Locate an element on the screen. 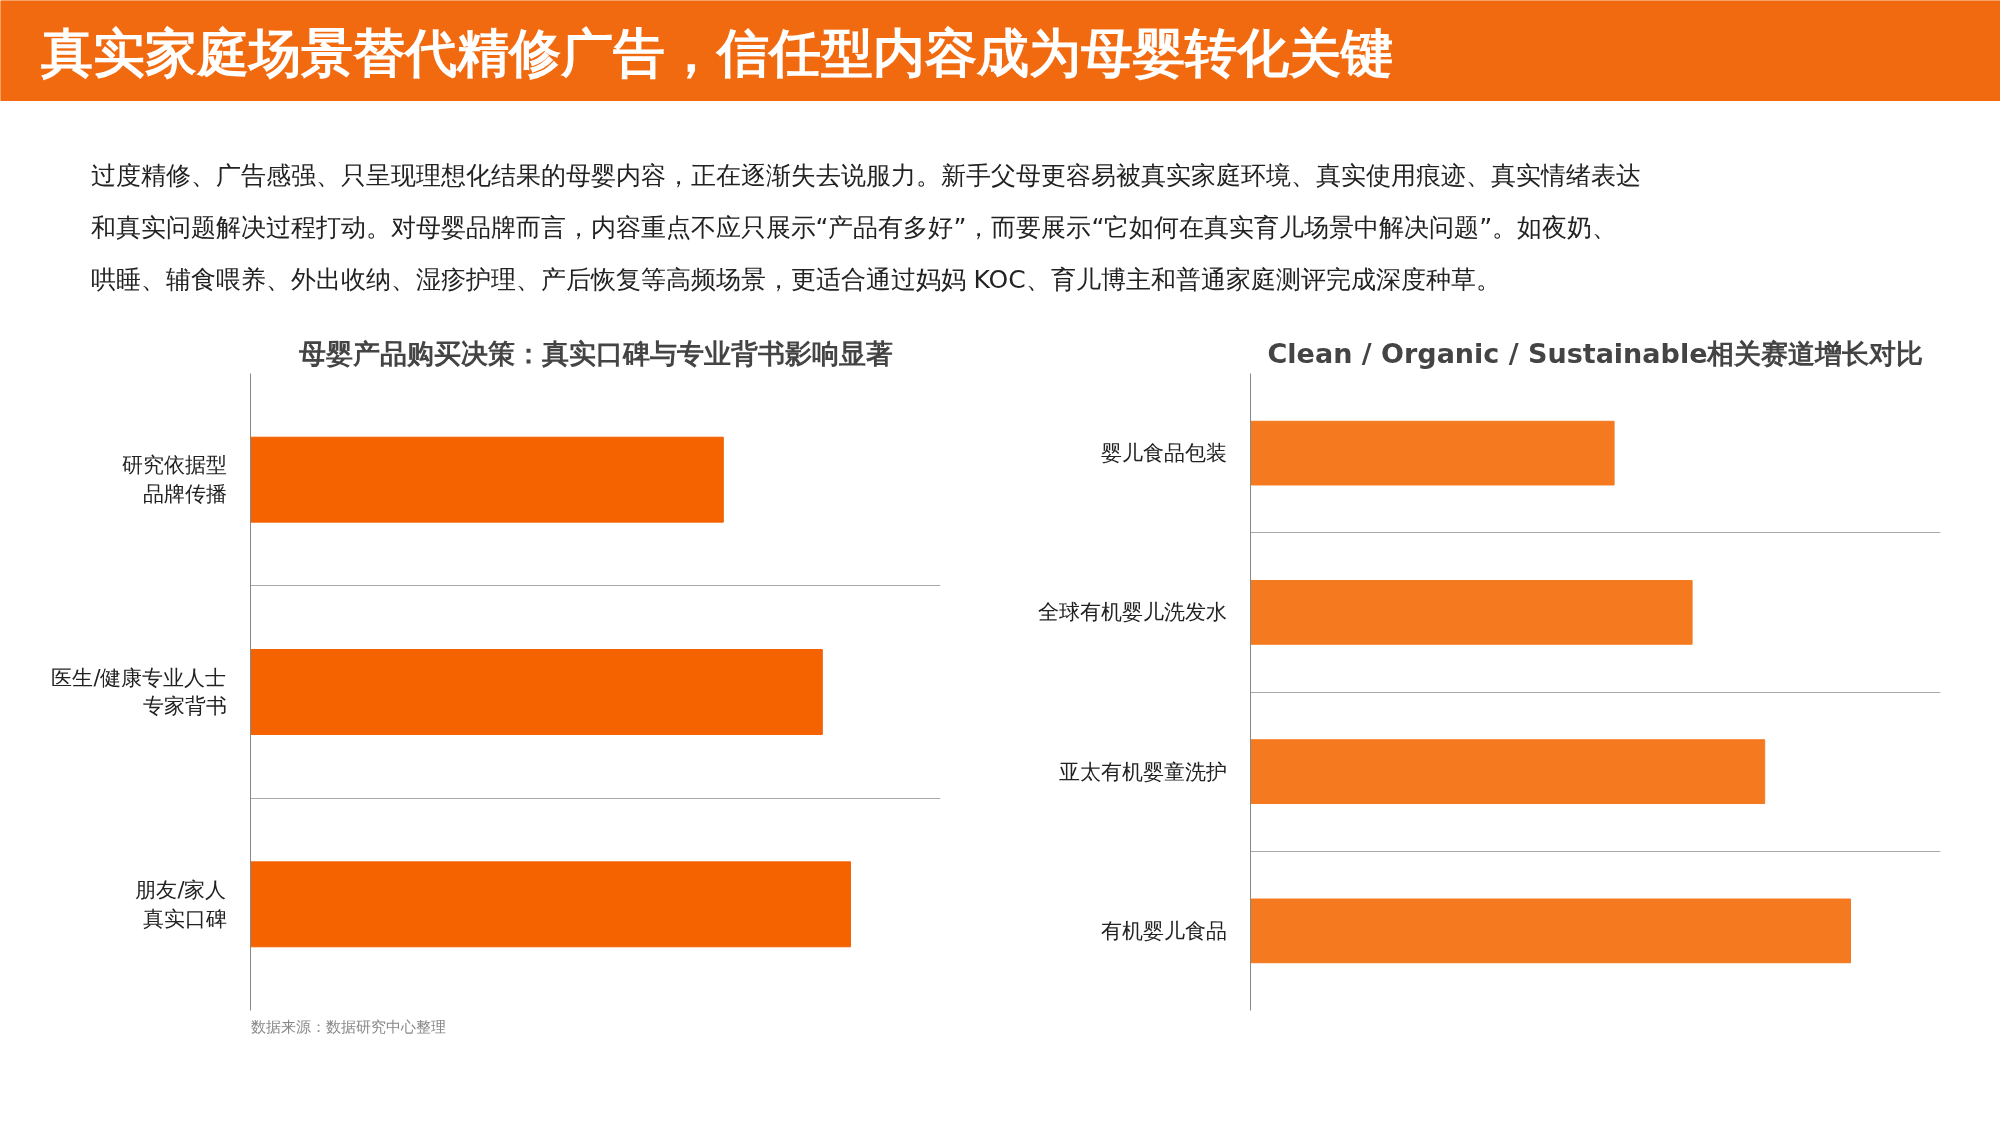 This screenshot has width=2000, height=1125. y-tick-label: 有机婴儿食品 is located at coordinates (1163, 930).